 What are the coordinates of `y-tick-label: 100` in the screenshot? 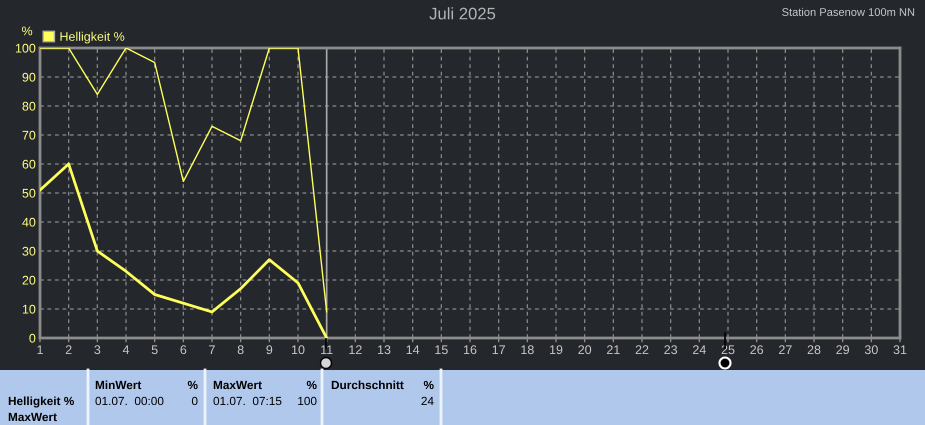 It's located at (26, 48).